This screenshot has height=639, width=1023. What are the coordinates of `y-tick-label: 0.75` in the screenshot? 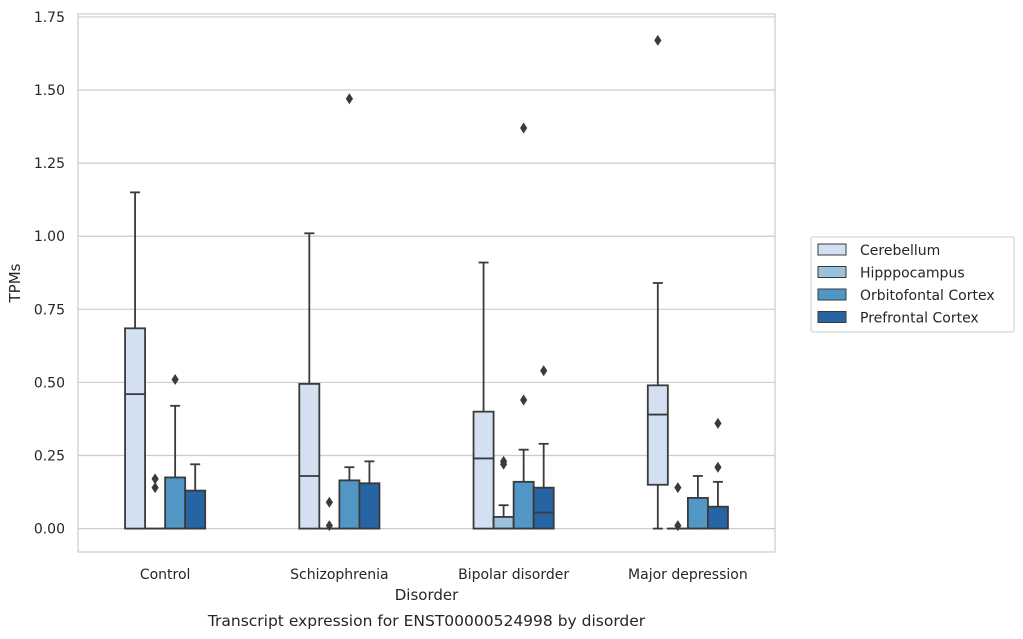 It's located at (49, 310).